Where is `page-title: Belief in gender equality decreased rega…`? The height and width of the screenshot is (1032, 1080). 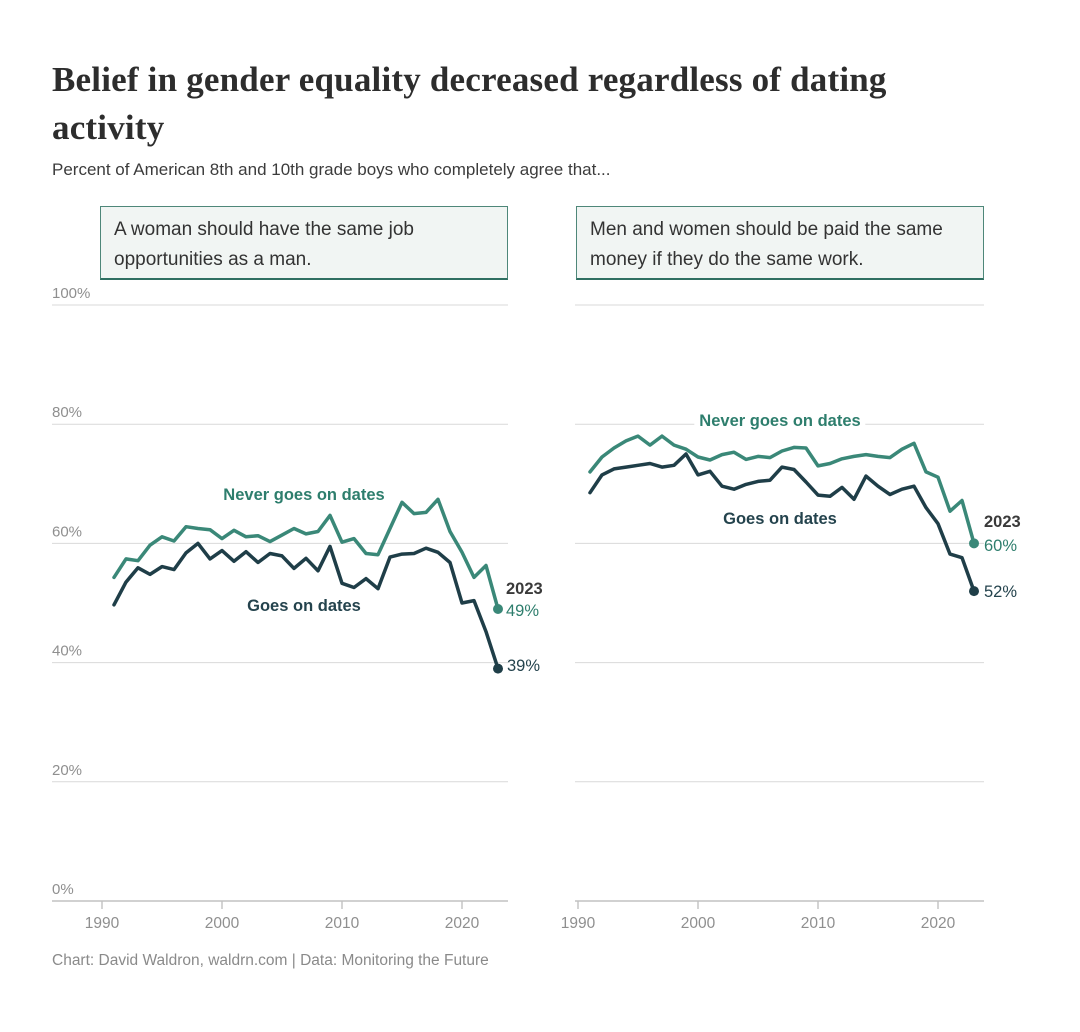 page-title: Belief in gender equality decreased rega… is located at coordinates (469, 103).